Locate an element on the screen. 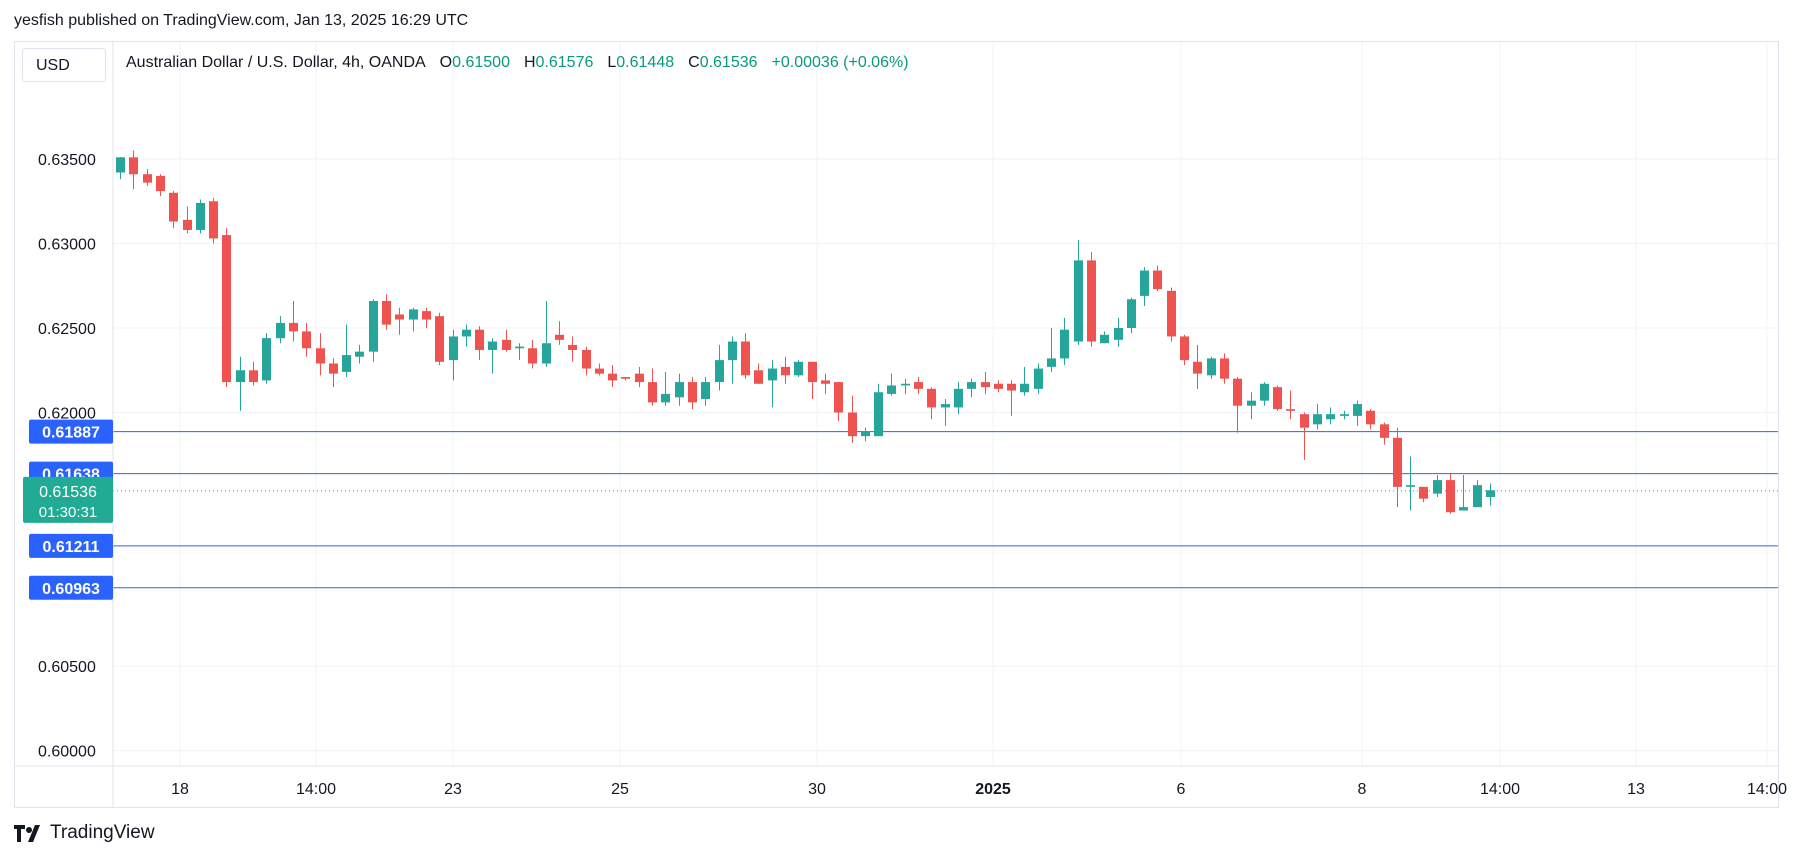 The image size is (1793, 861). close-value: 0.61536 is located at coordinates (728, 62).